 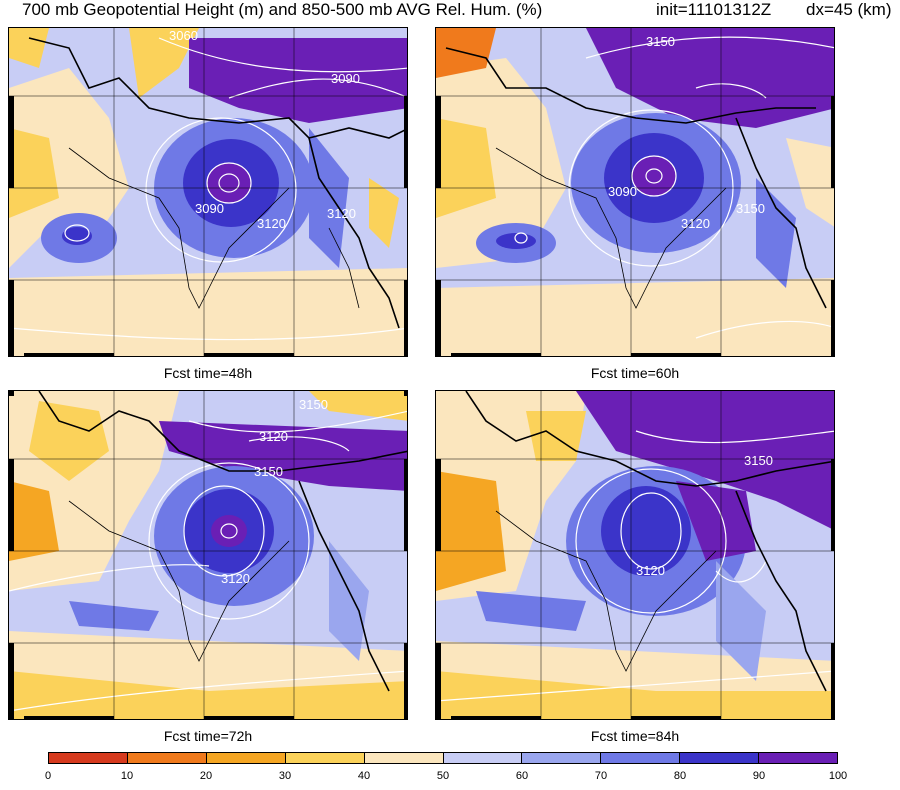 I want to click on colorbar-tick-label: 20, so click(x=206, y=776).